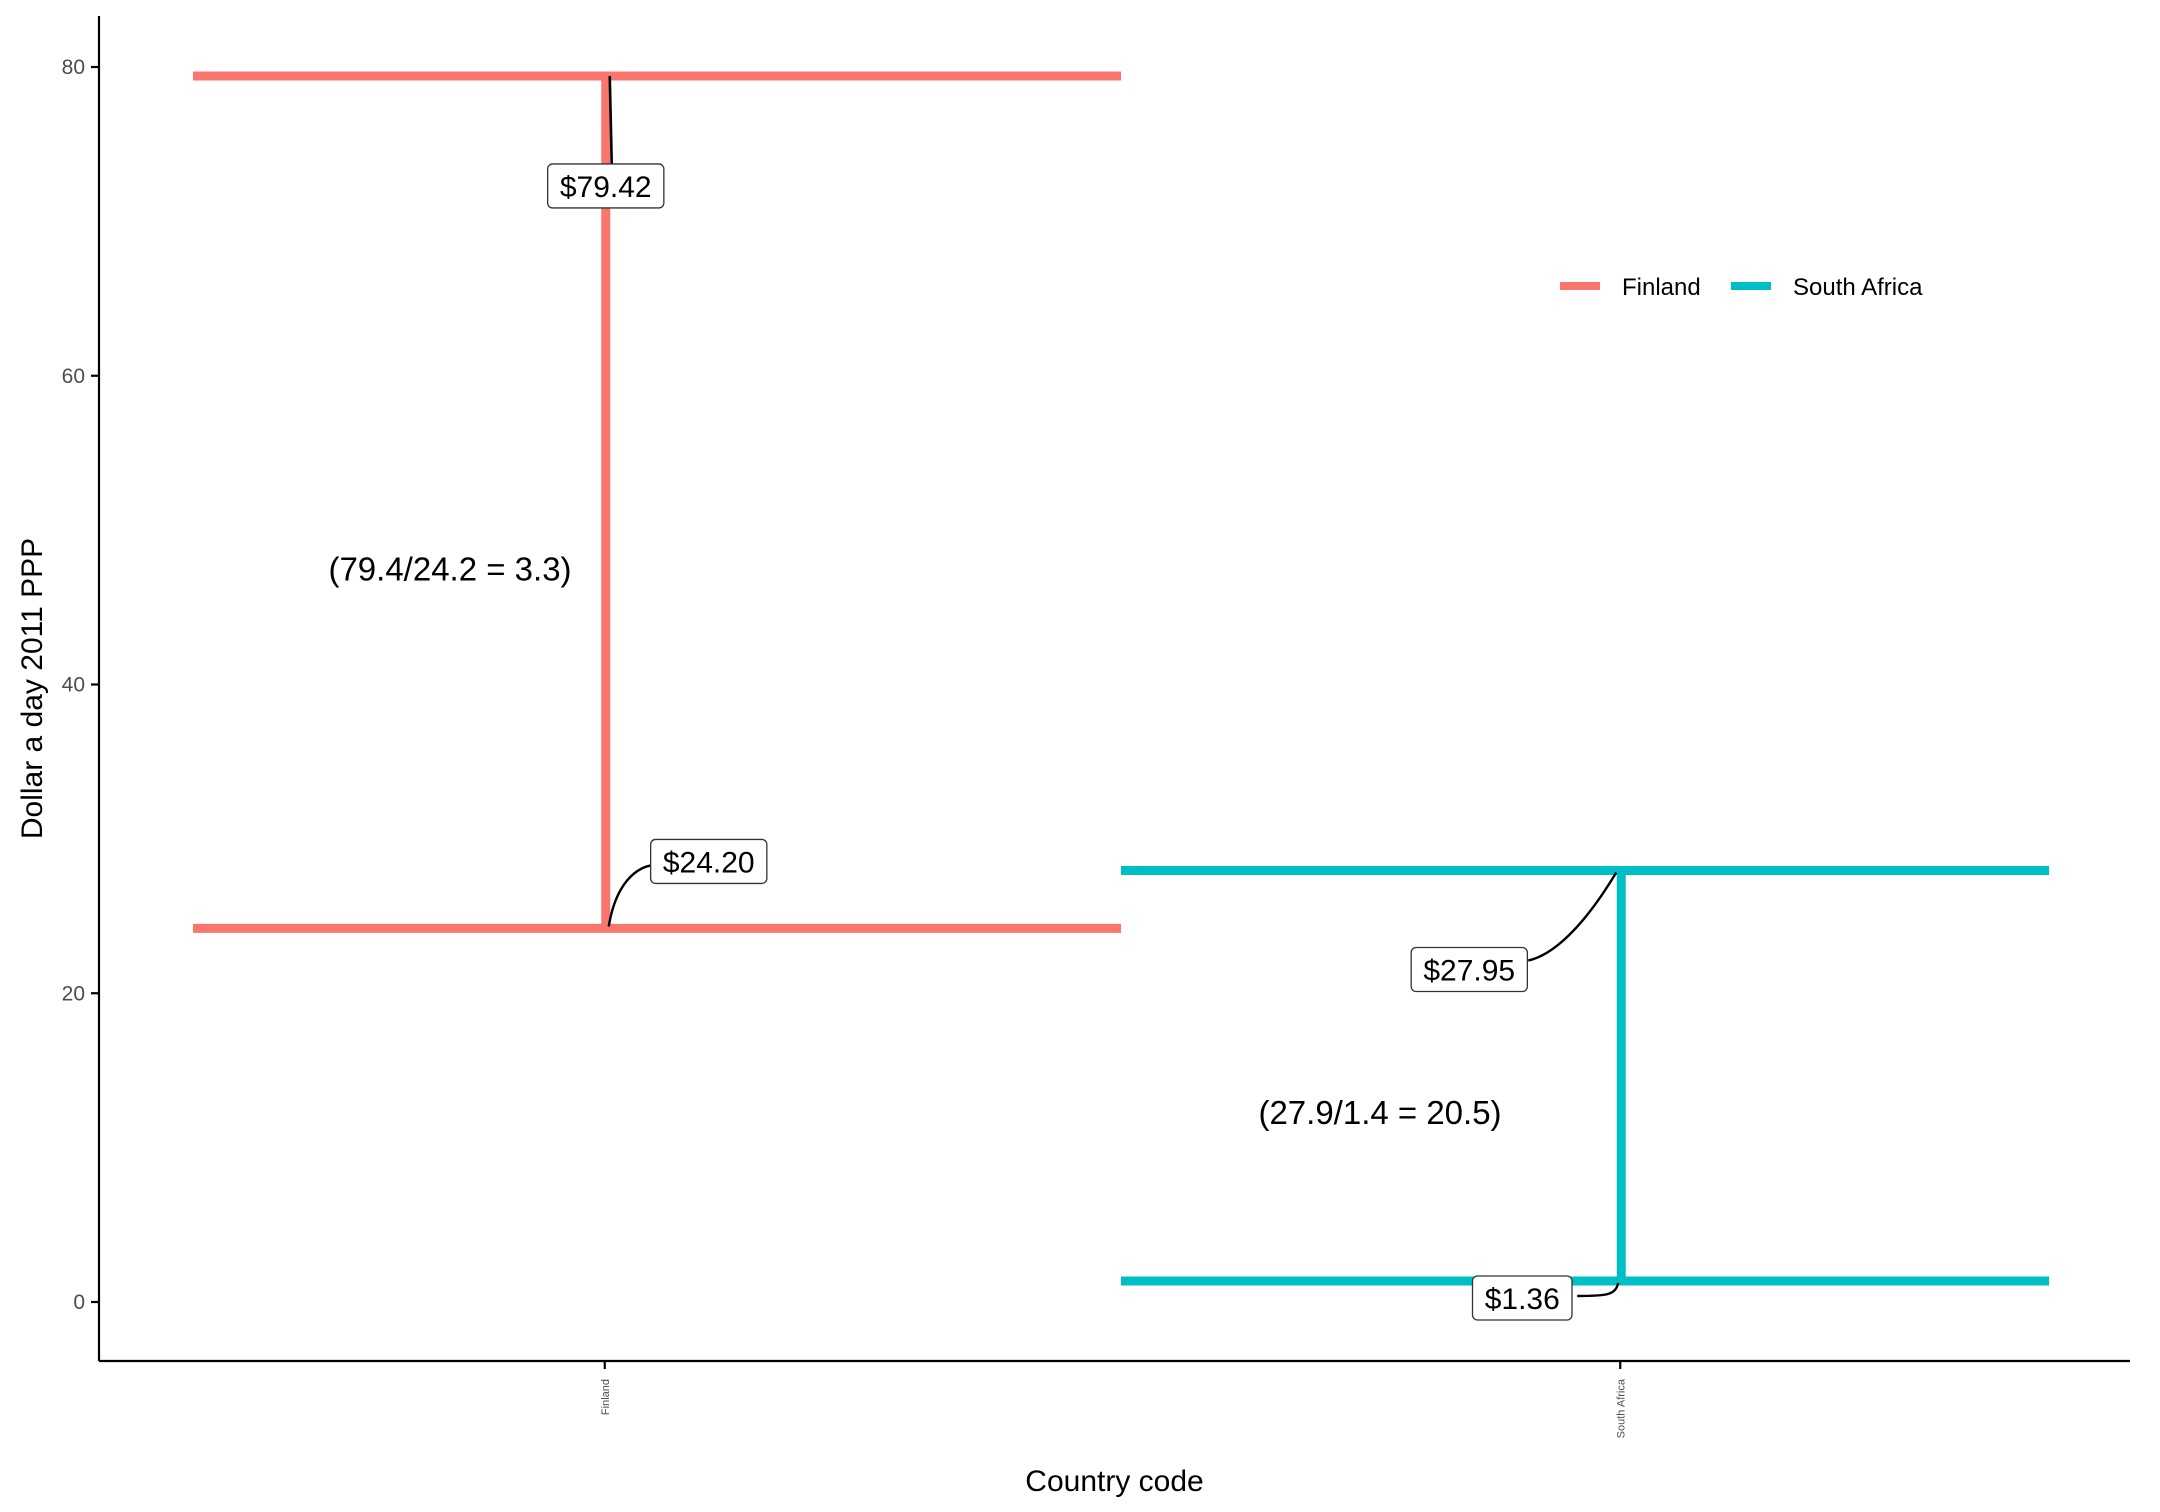 The image size is (2160, 1512). Describe the element at coordinates (73, 376) in the screenshot. I see `y-tick-label: 60` at that location.